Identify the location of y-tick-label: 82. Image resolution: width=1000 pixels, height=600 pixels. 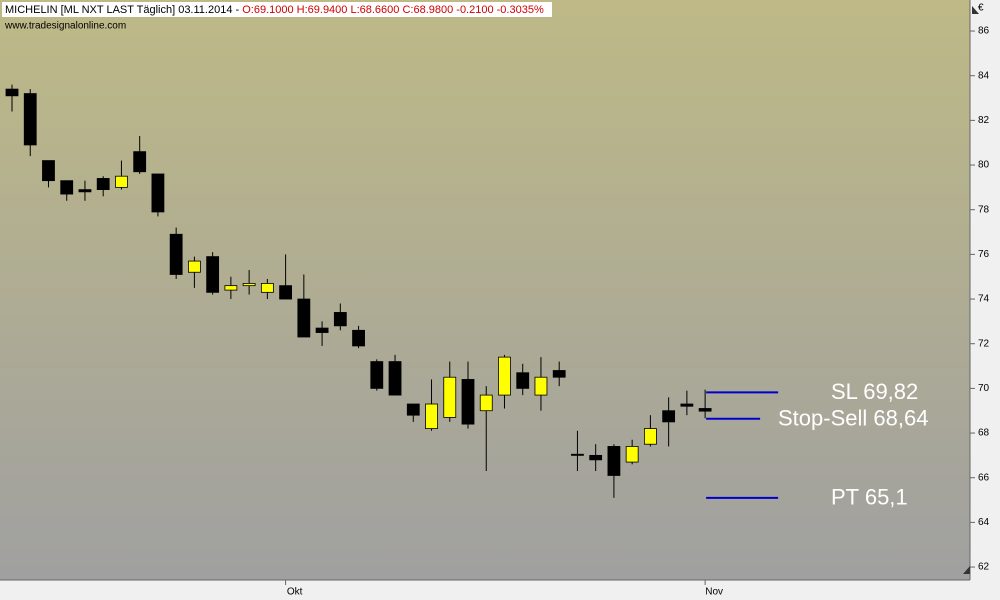
(984, 120).